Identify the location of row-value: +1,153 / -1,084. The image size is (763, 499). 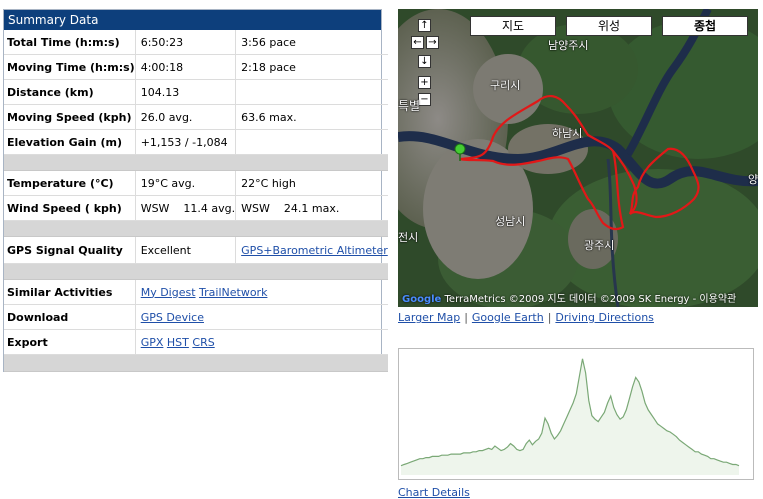
(186, 142).